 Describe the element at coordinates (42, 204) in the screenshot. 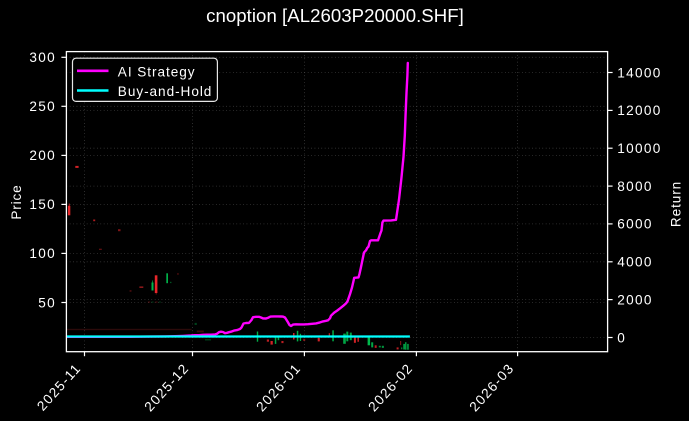

I see `svg-text: 150` at that location.